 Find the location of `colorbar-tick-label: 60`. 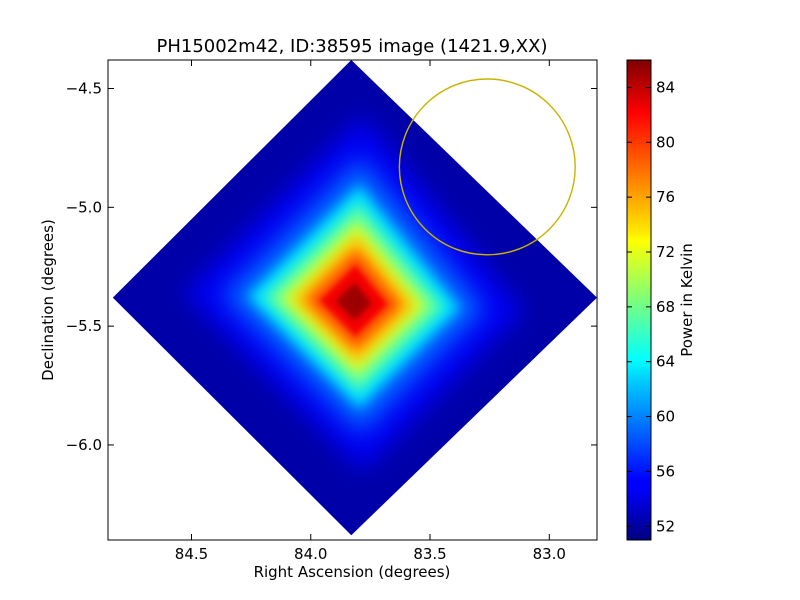

colorbar-tick-label: 60 is located at coordinates (665, 417).